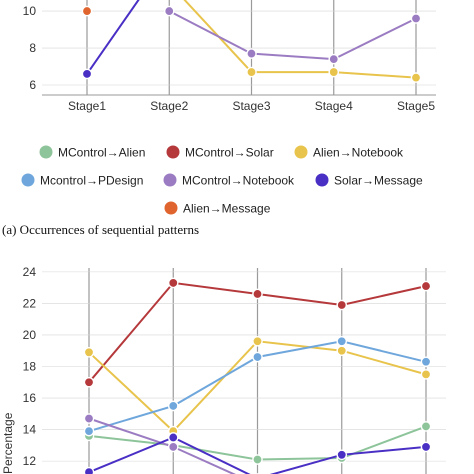  What do you see at coordinates (30, 367) in the screenshot?
I see `bottom-y-tick-label: 18` at bounding box center [30, 367].